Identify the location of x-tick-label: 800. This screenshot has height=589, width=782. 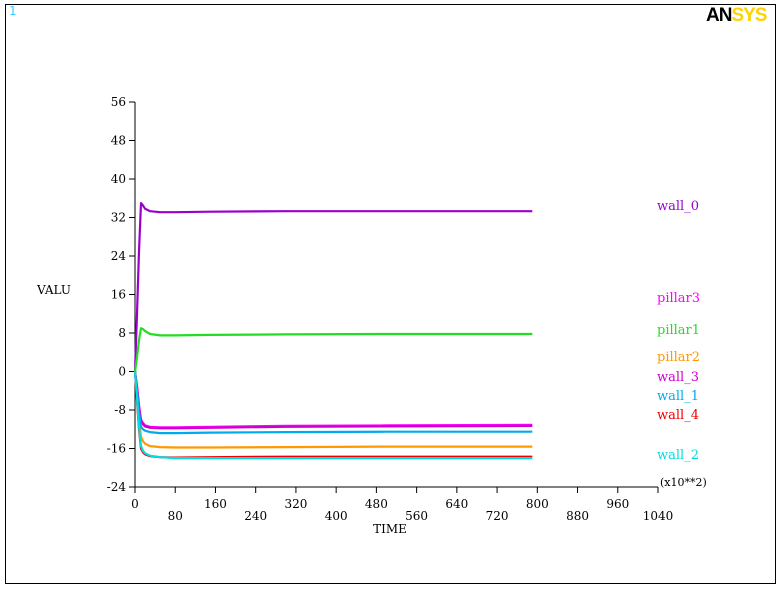
(537, 504).